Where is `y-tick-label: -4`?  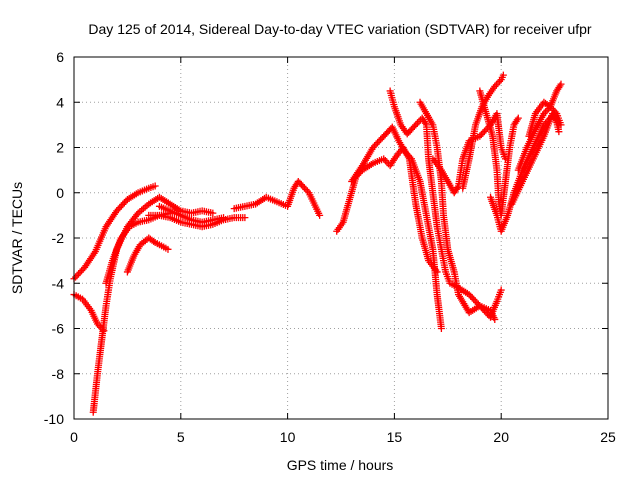
y-tick-label: -4 is located at coordinates (58, 283).